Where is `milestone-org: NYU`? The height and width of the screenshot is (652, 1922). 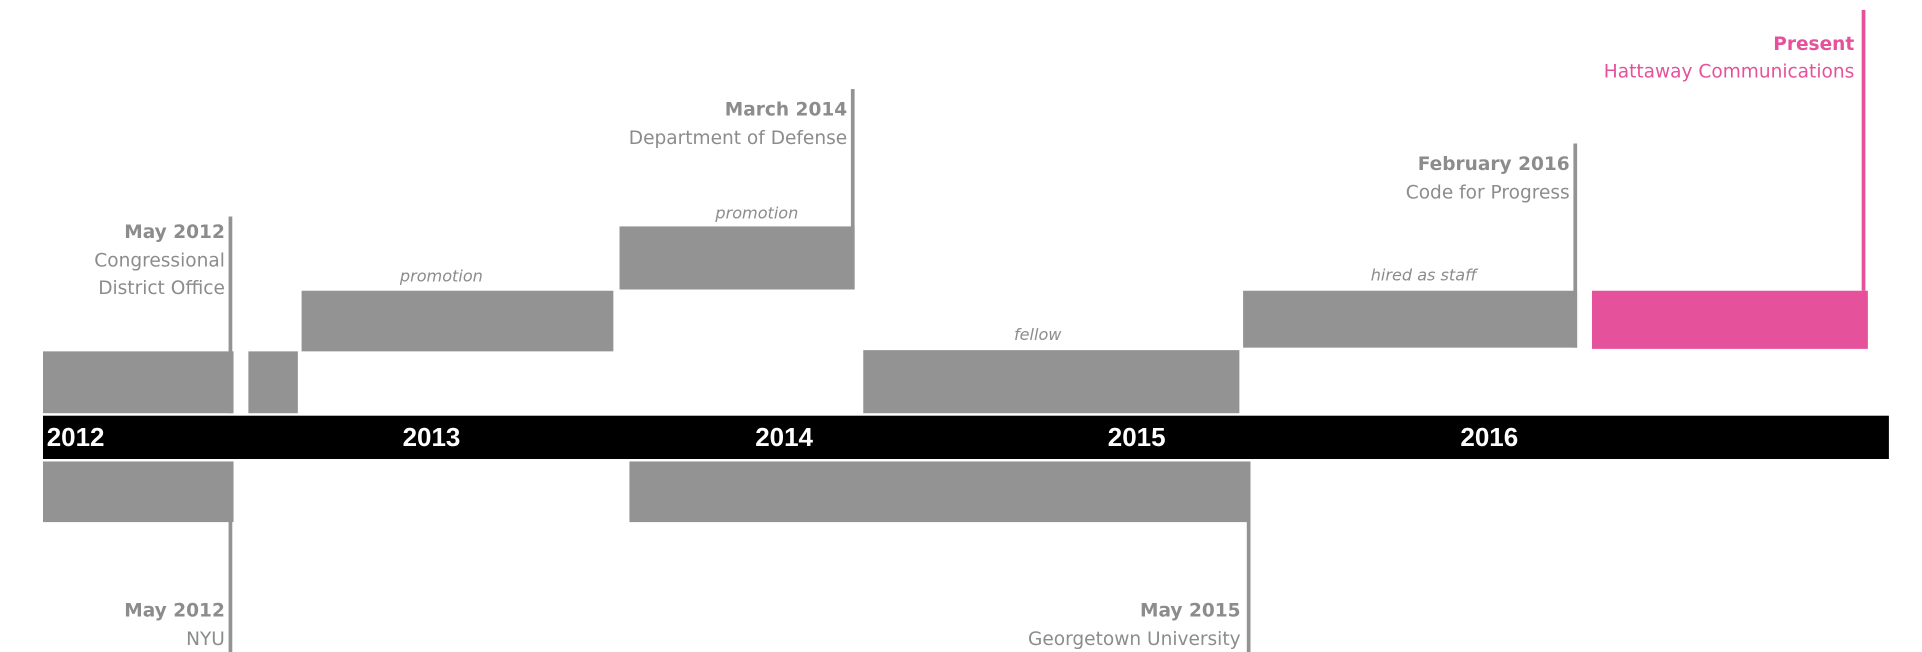 milestone-org: NYU is located at coordinates (205, 639).